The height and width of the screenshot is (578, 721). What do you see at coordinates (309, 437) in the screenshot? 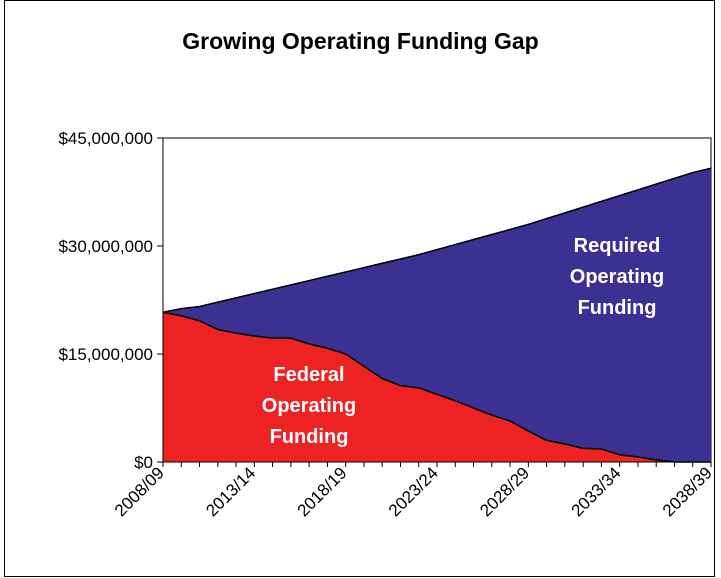
I see `federal-funding-label: Funding` at bounding box center [309, 437].